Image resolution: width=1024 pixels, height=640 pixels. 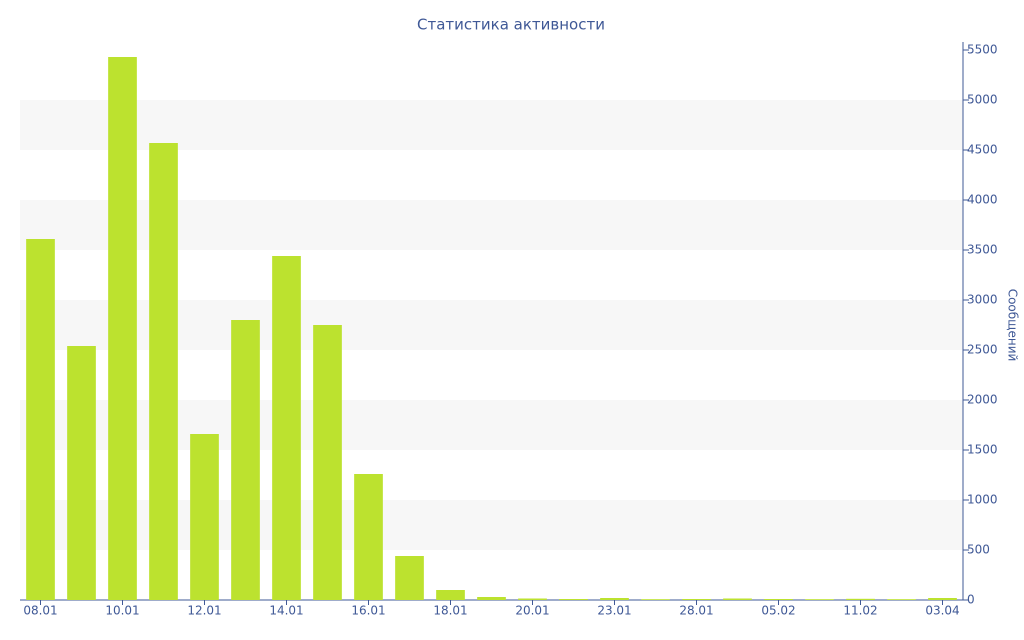 I want to click on x-tick-label: 18.01, so click(x=450, y=611).